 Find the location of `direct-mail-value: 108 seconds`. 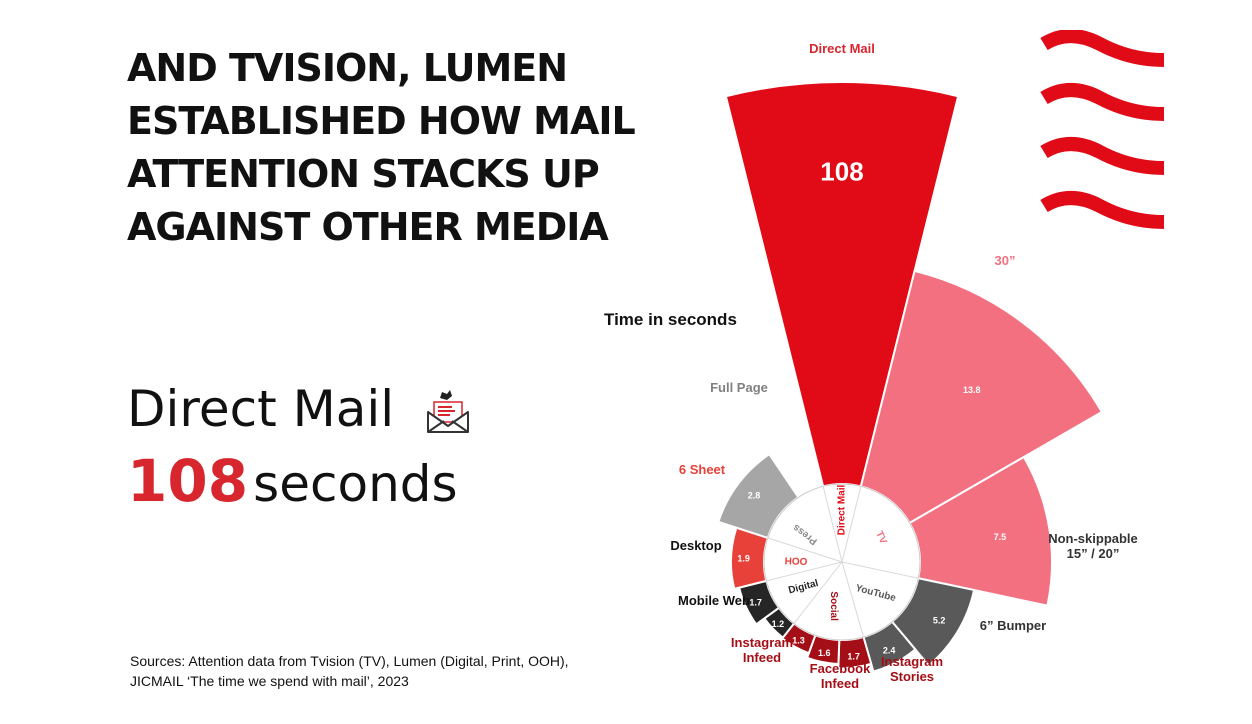

direct-mail-value: 108 seconds is located at coordinates (292, 481).